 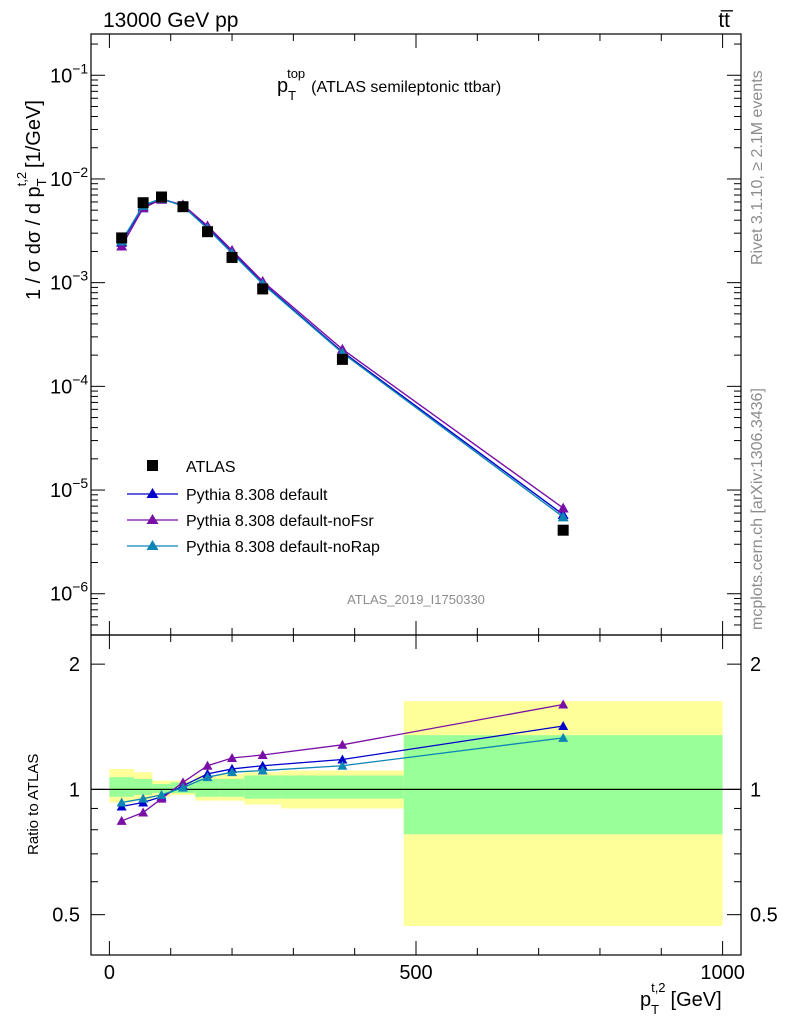 I want to click on legend-entry-nofsr: Pythia 8.308 default-noFsr, so click(x=250, y=521).